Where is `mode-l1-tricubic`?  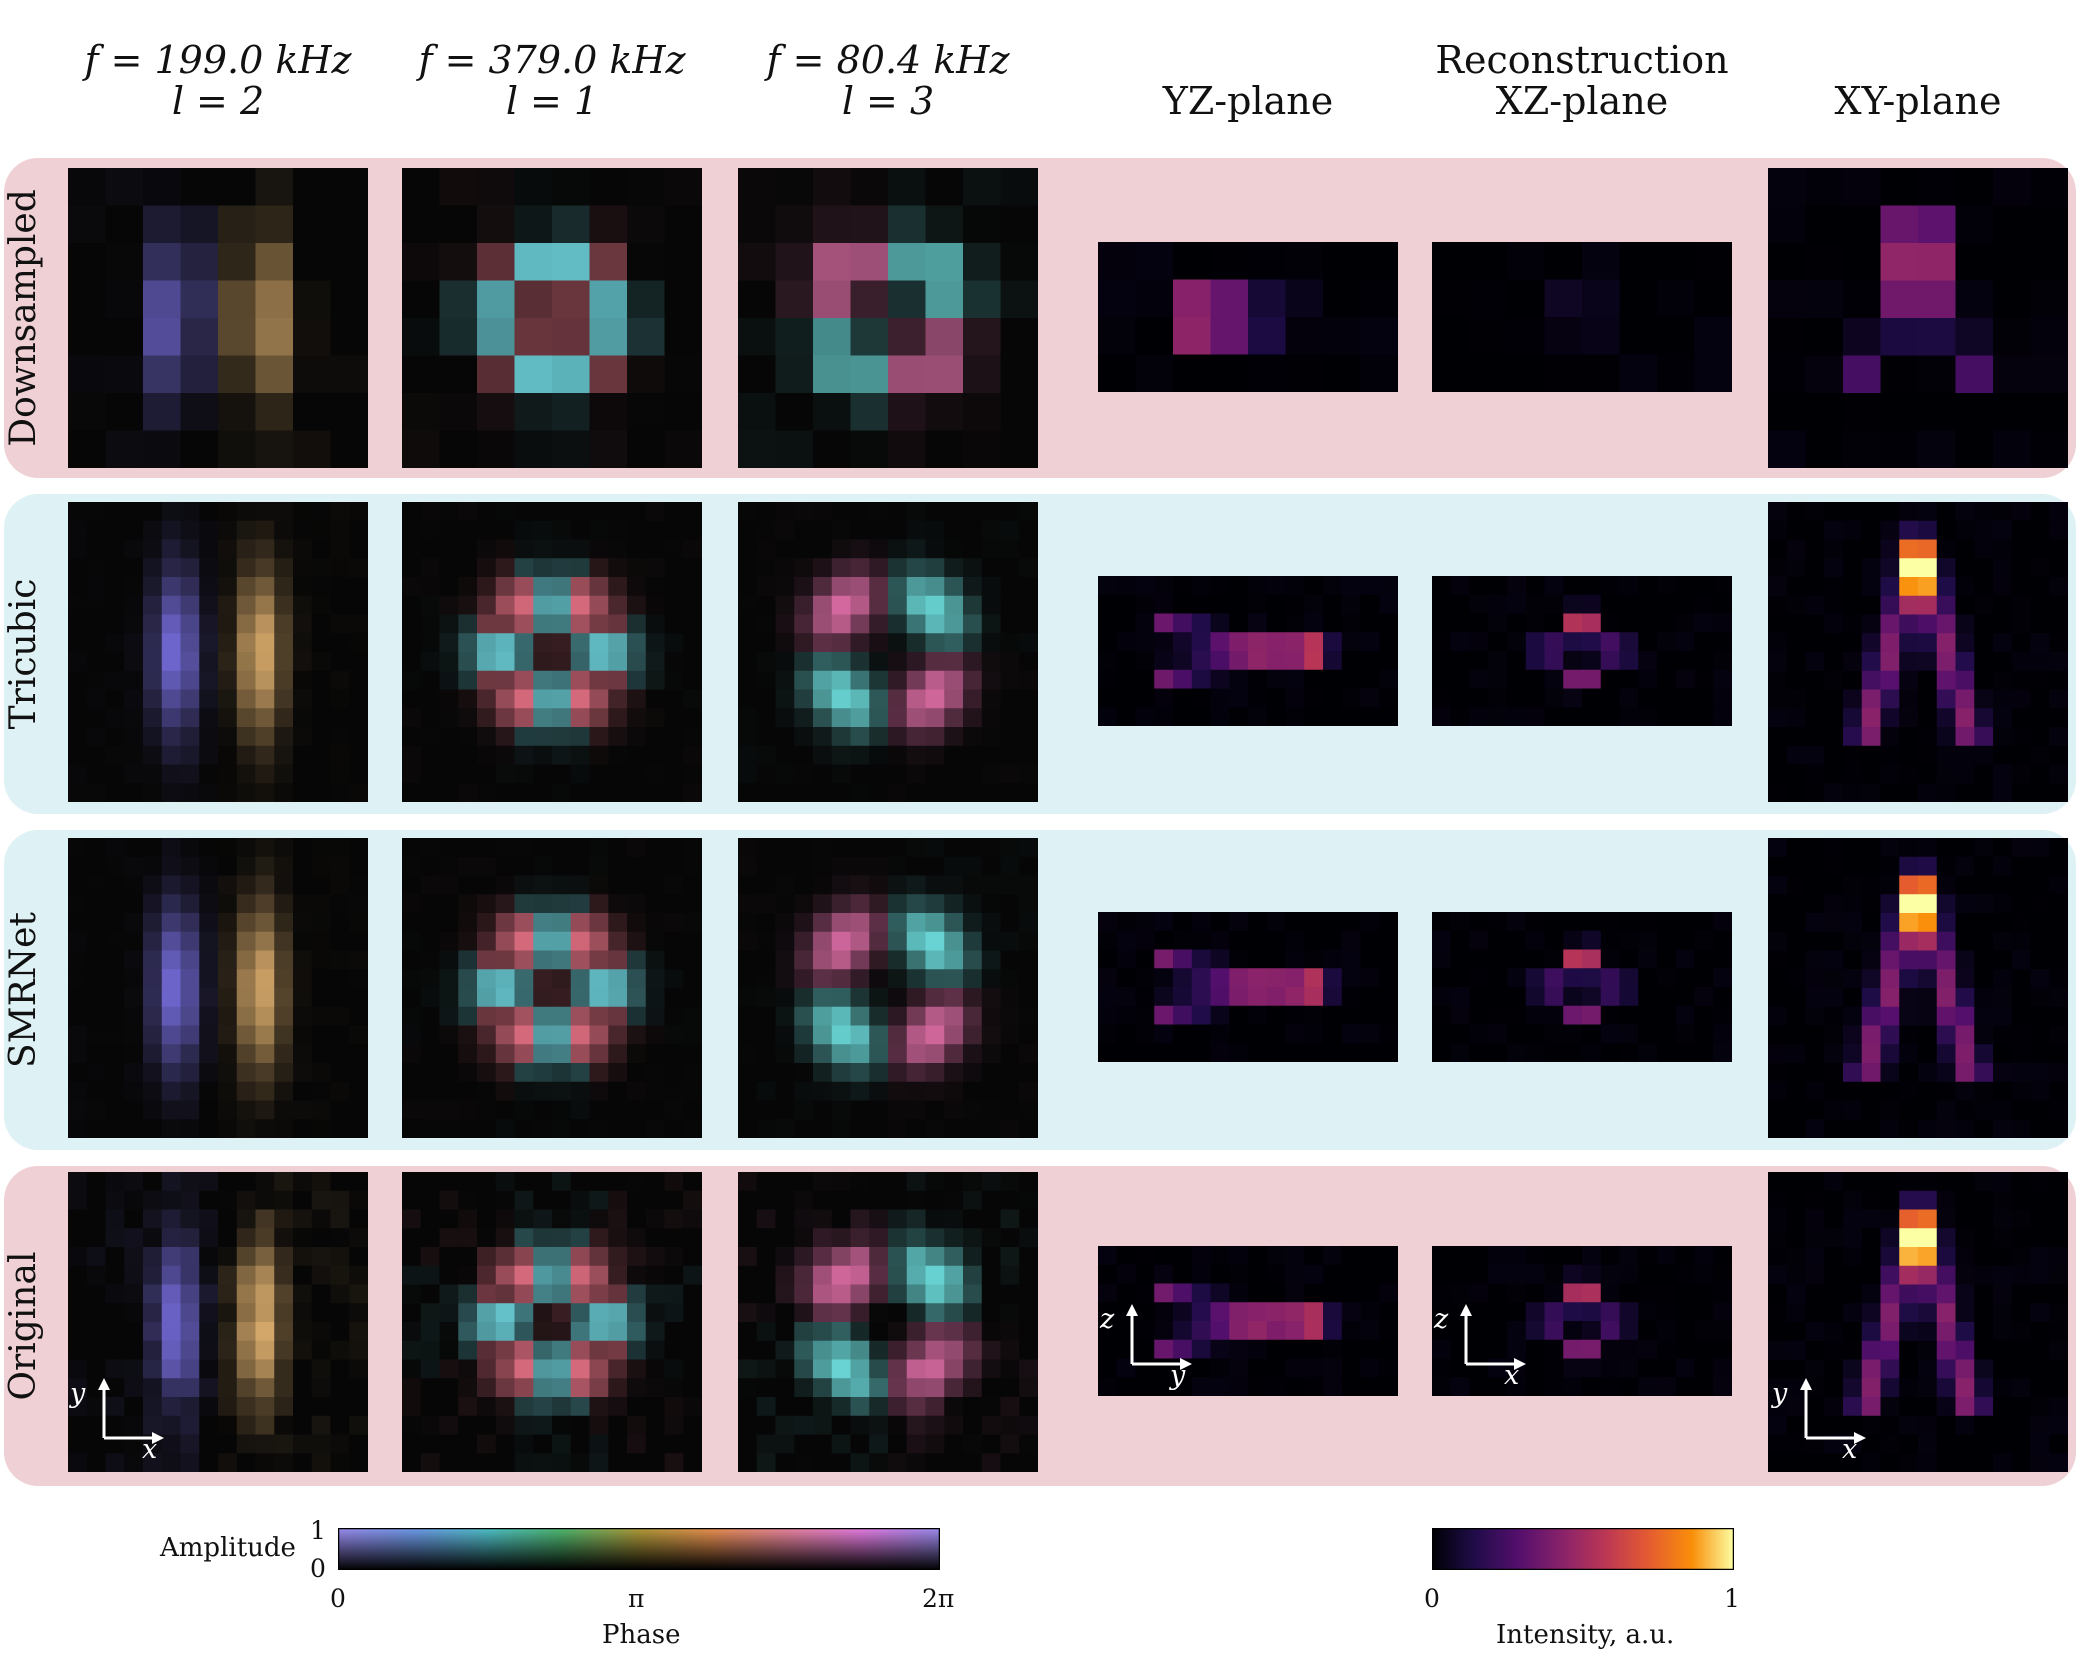 mode-l1-tricubic is located at coordinates (552, 652).